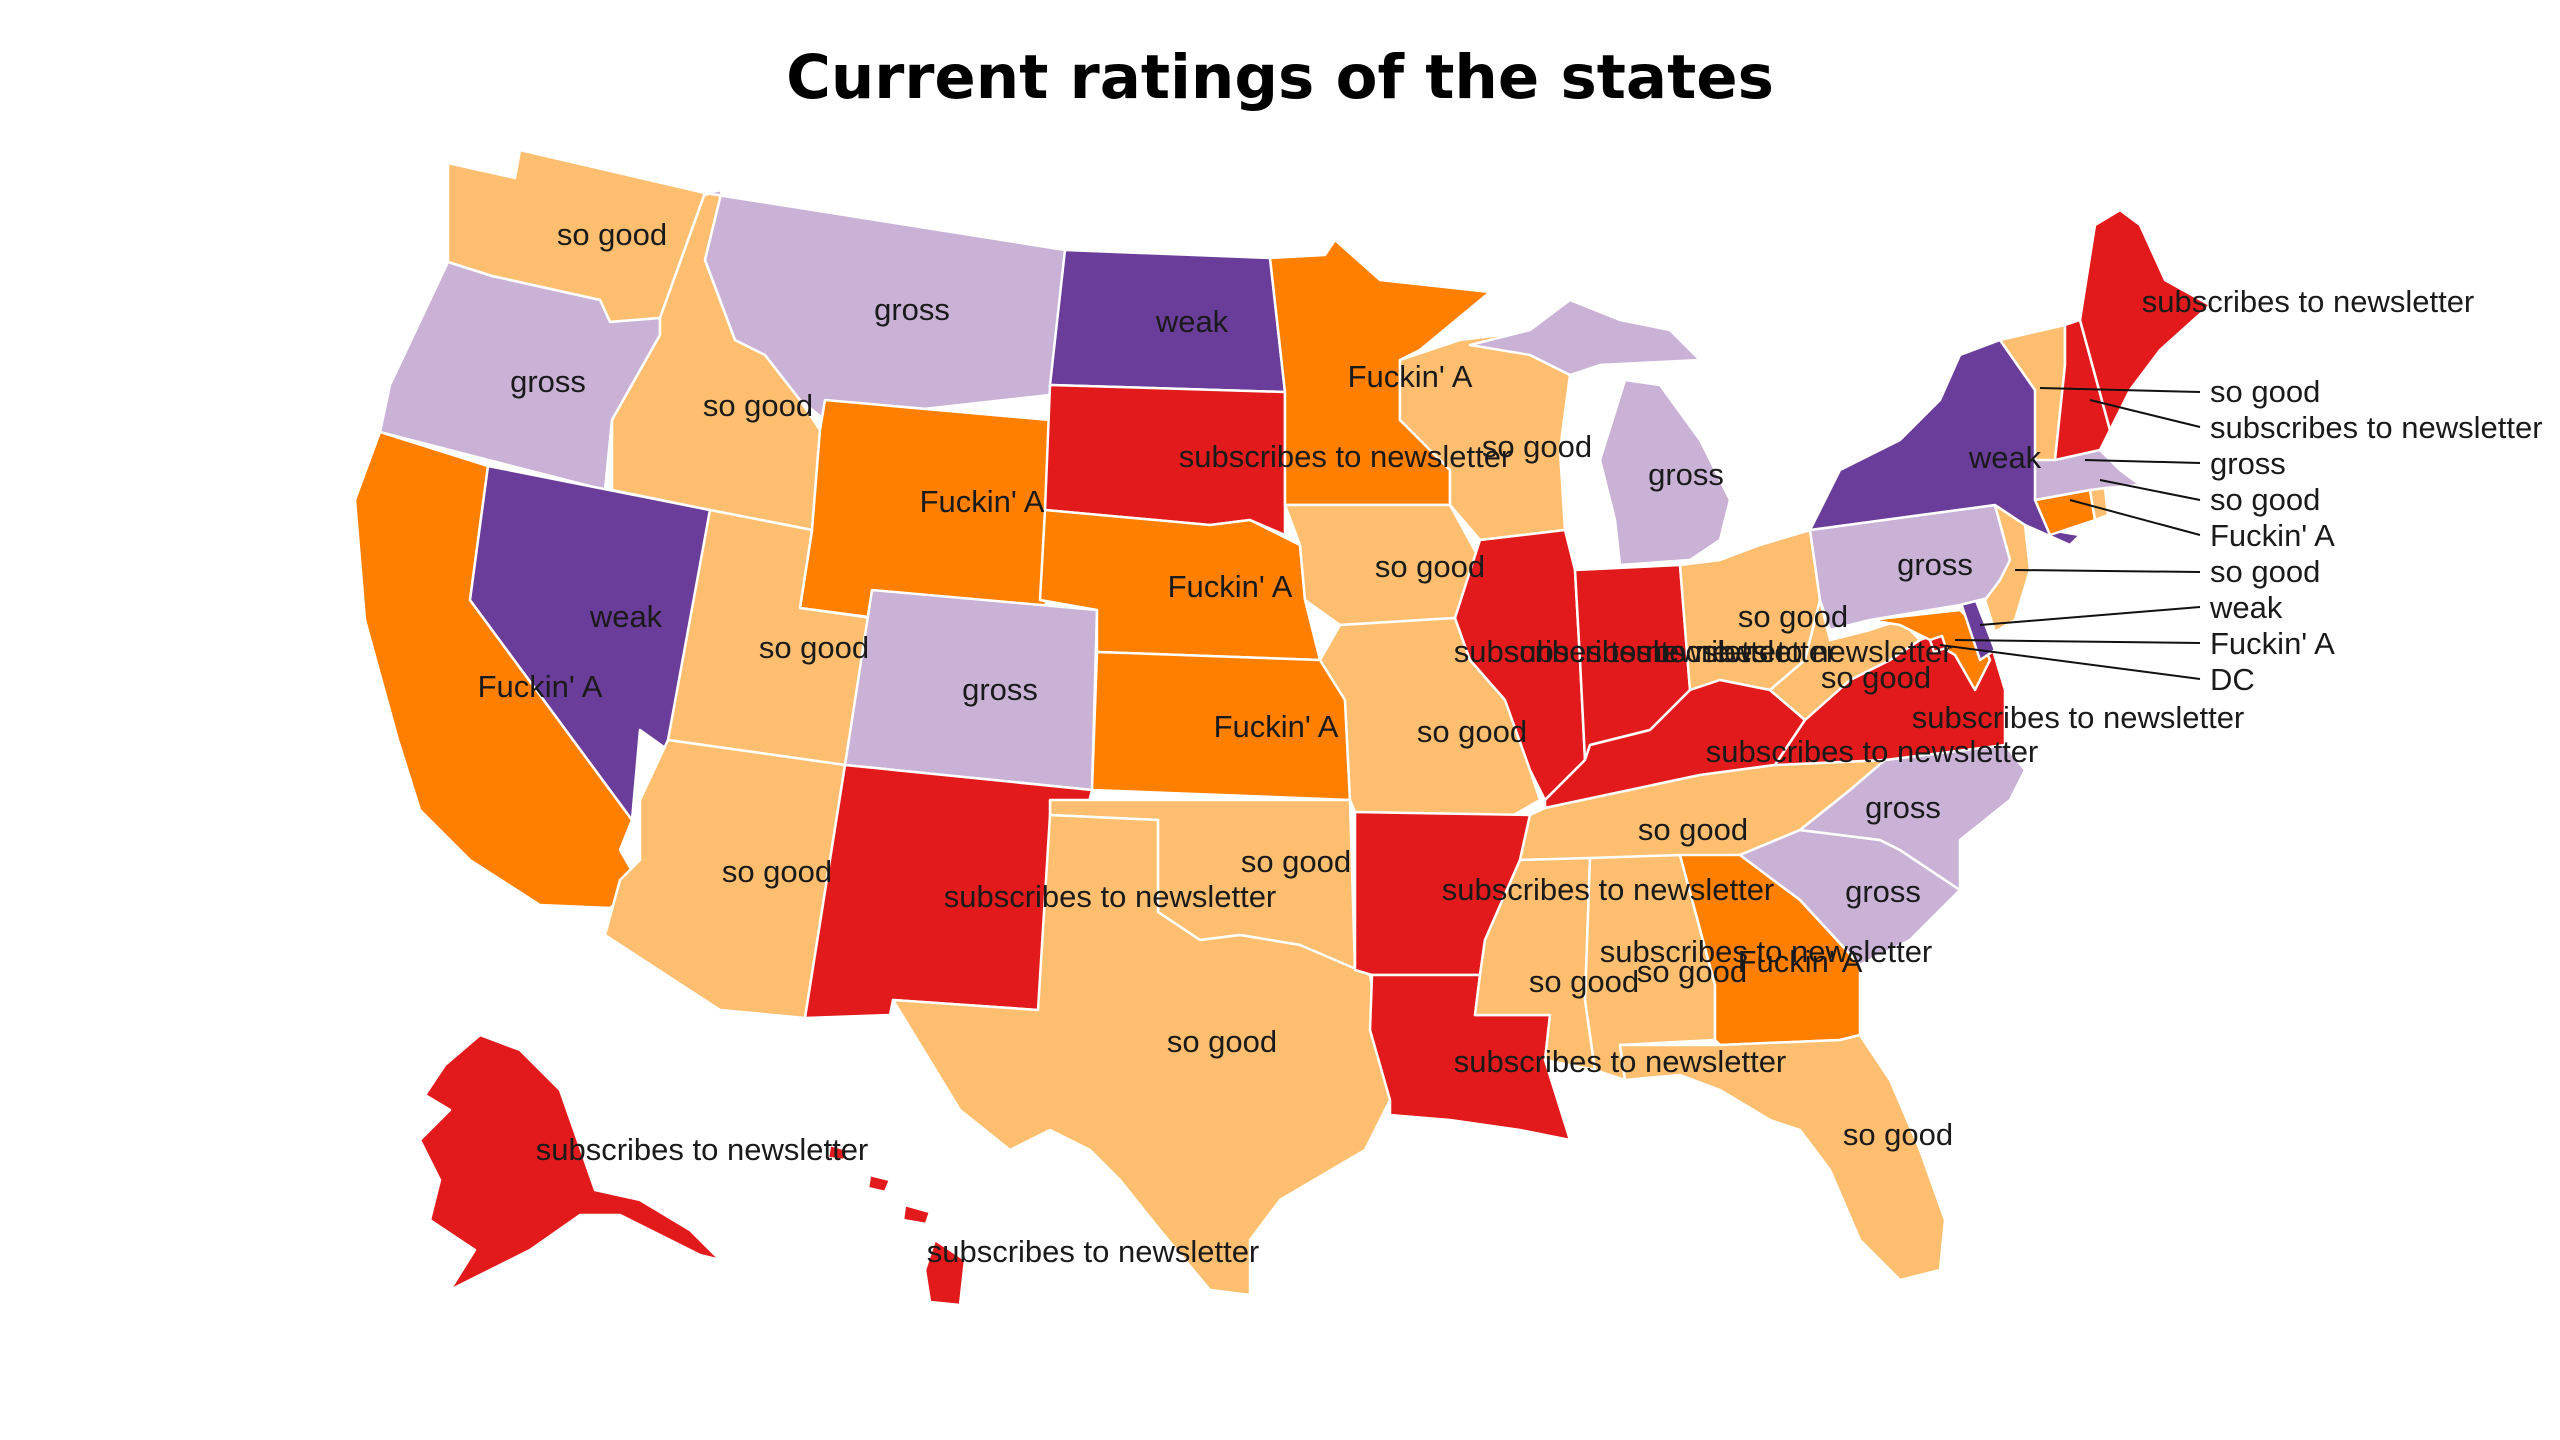 Image resolution: width=2560 pixels, height=1440 pixels. What do you see at coordinates (896, 1225) in the screenshot?
I see `state-HI` at bounding box center [896, 1225].